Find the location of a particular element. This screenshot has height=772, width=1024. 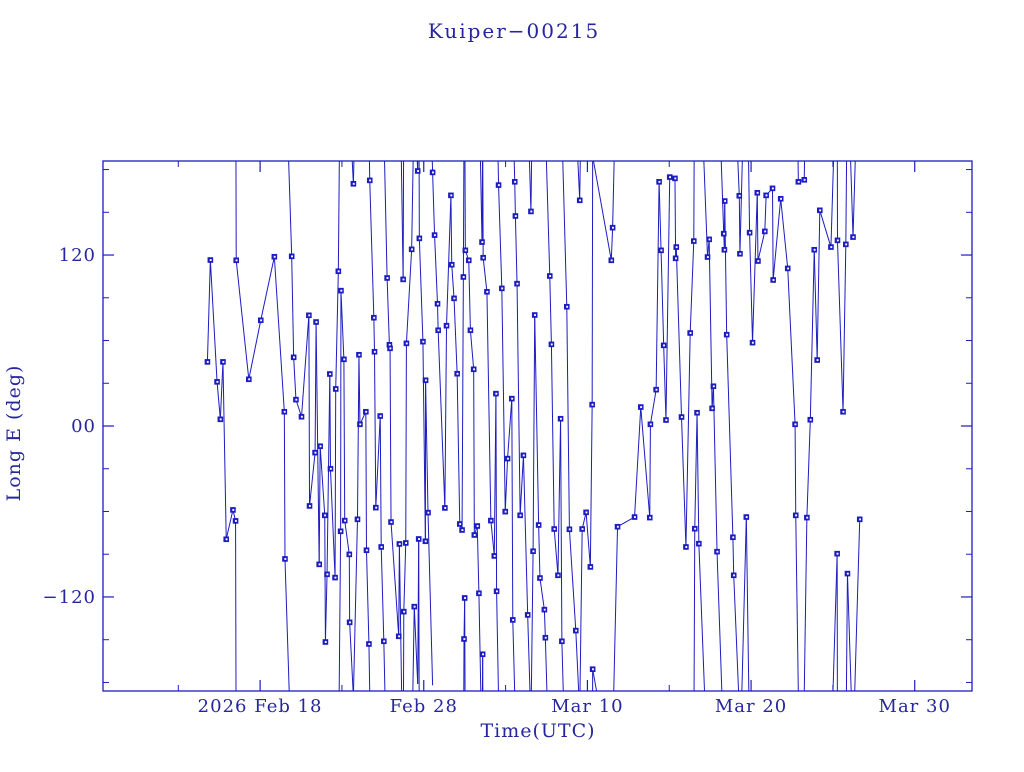

x-axis-label: Time(UTC) is located at coordinates (537, 731).